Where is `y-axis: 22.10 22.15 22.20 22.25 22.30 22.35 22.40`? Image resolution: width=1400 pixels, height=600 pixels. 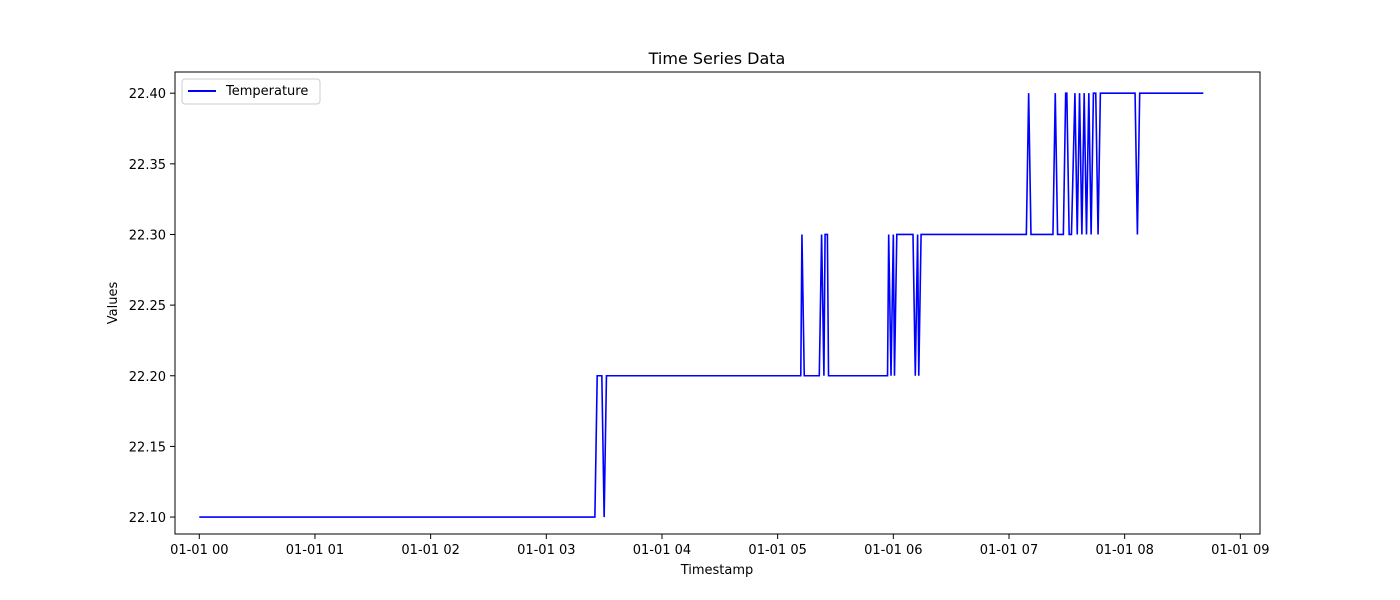
y-axis: 22.10 22.15 22.20 22.25 22.30 22.35 22.40 is located at coordinates (152, 306).